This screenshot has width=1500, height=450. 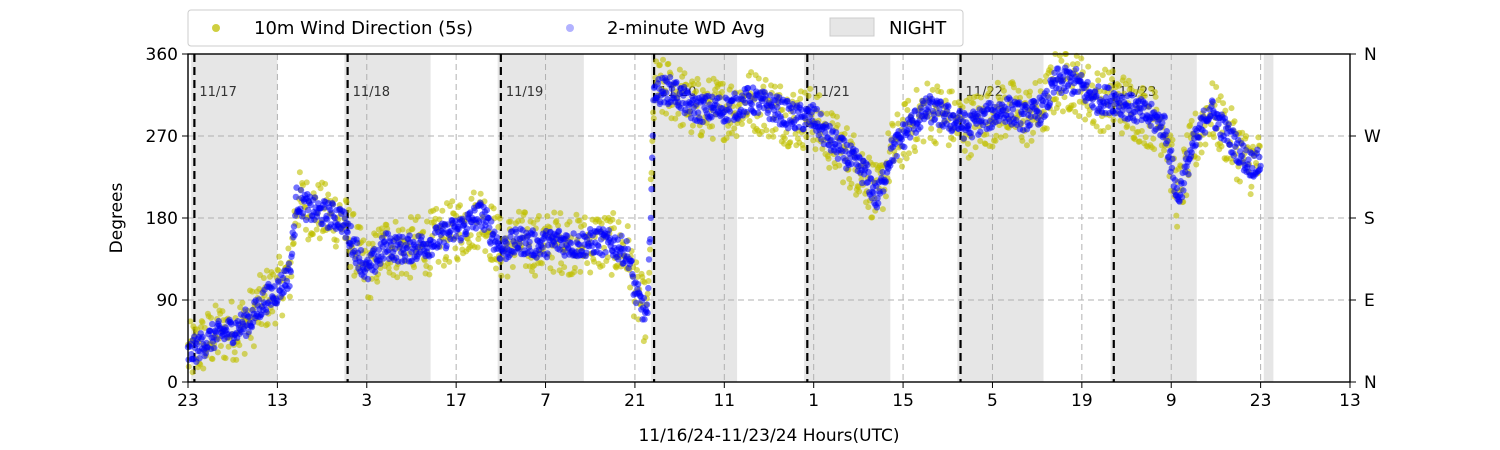 I want to click on y-tick-label-1: 90, so click(x=167, y=301).